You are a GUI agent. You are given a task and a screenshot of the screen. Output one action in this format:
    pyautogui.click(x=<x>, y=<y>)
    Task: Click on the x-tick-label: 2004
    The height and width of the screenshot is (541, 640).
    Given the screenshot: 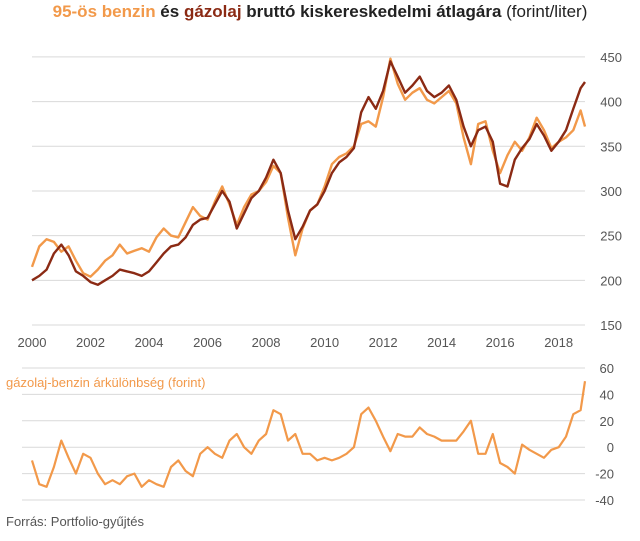 What is the action you would take?
    pyautogui.click(x=149, y=342)
    